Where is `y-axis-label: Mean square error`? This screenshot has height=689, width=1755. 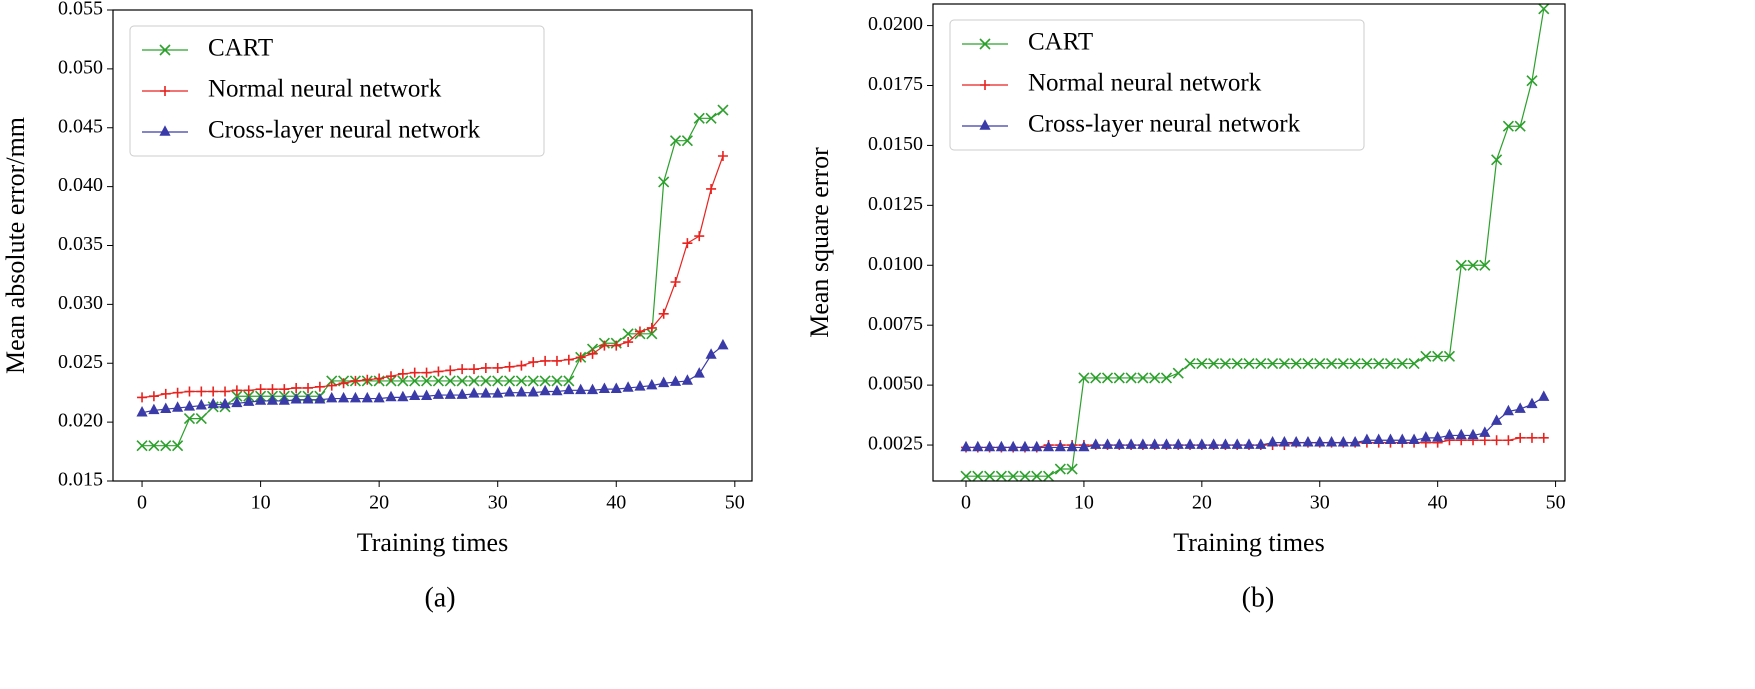
y-axis-label: Mean square error is located at coordinates (819, 242).